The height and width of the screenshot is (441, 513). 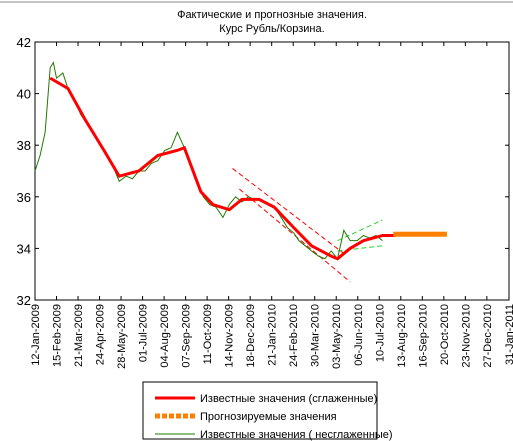 I want to click on x-tick-label: 24-Apr-2009, so click(x=101, y=334).